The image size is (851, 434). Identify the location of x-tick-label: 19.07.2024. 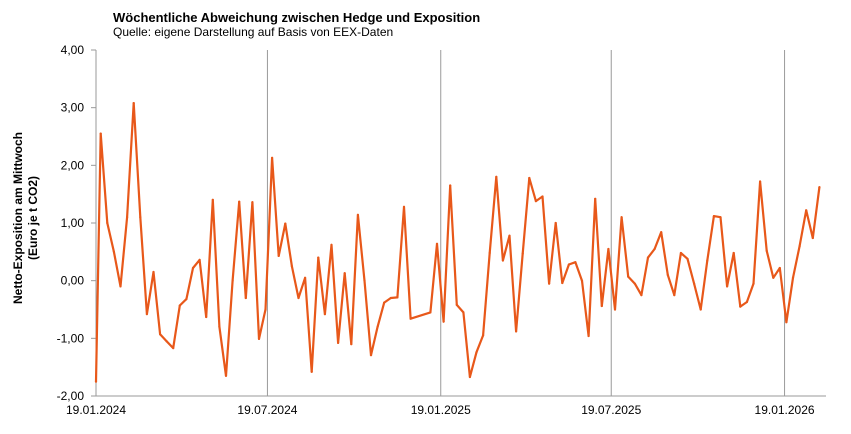
(267, 410).